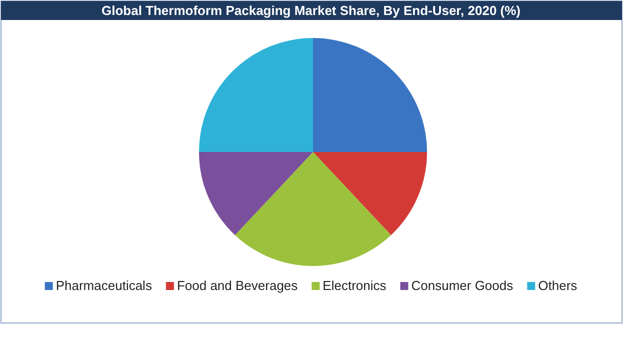 This screenshot has height=359, width=641. I want to click on legend-label: Others, so click(558, 285).